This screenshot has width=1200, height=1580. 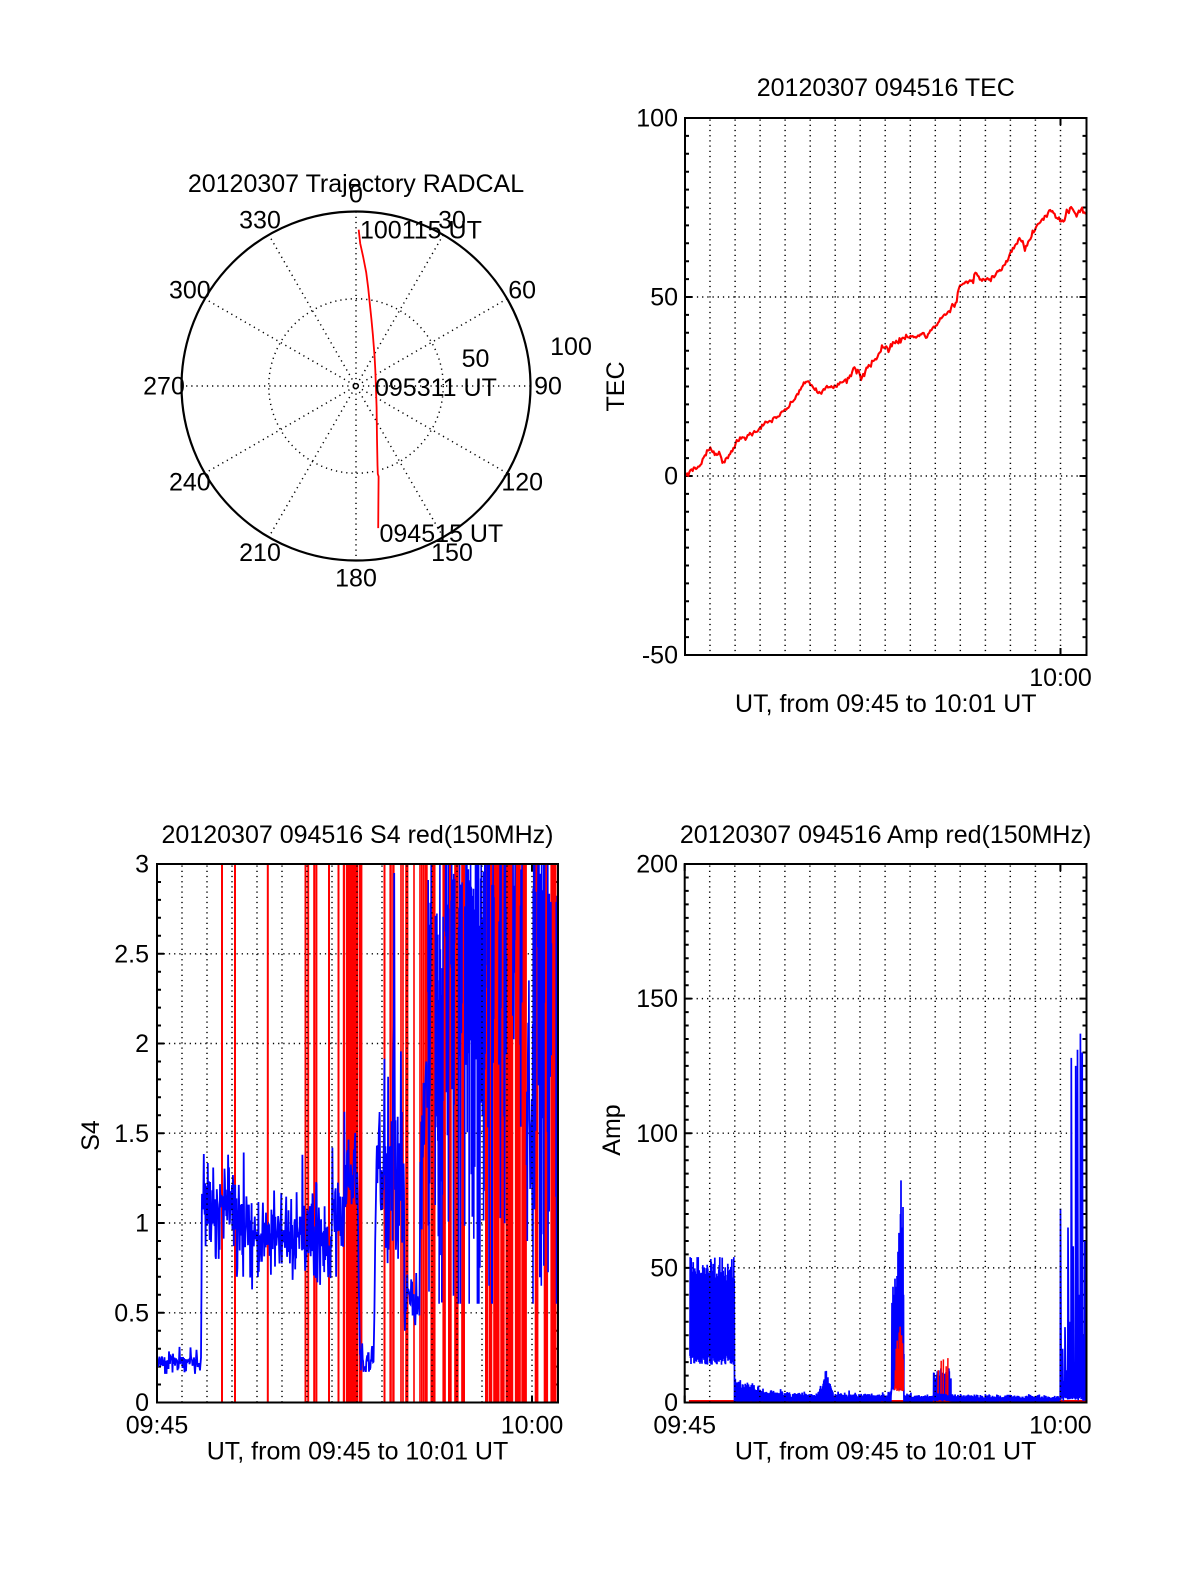 What do you see at coordinates (91, 1135) in the screenshot?
I see `svg-text: S4` at bounding box center [91, 1135].